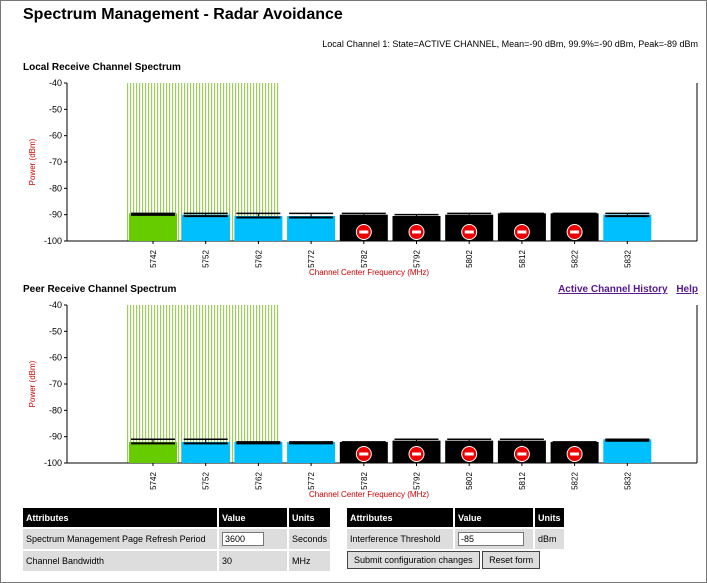 The height and width of the screenshot is (583, 707). Describe the element at coordinates (413, 560) in the screenshot. I see `submit-configuration-button: Submit configuration changes` at that location.